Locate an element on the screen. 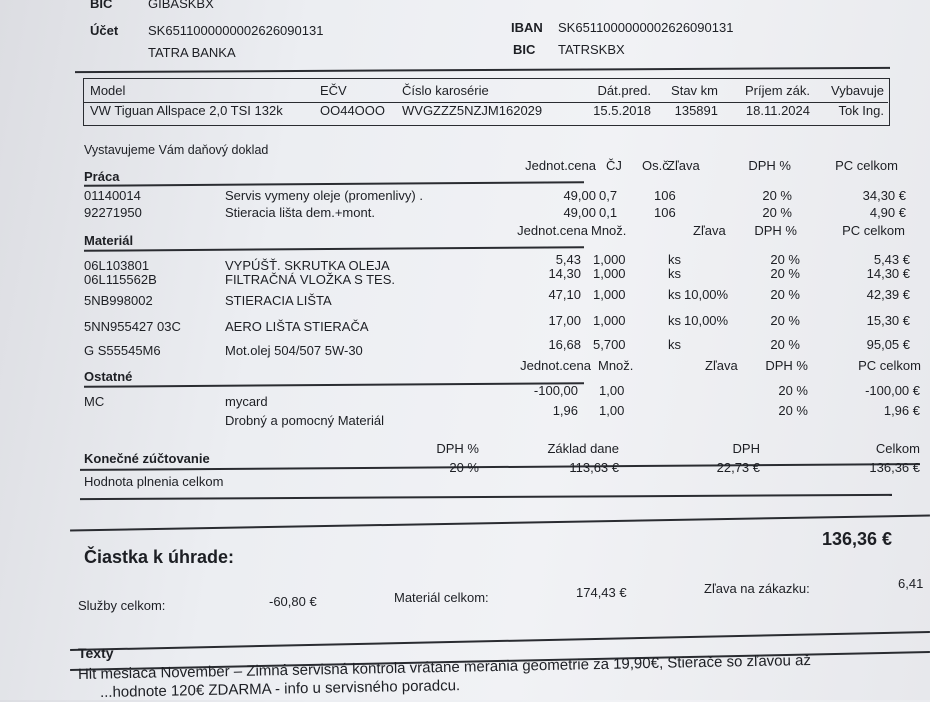 This screenshot has height=702, width=930. material-row-4-cell-2: 16,68 is located at coordinates (564, 344).